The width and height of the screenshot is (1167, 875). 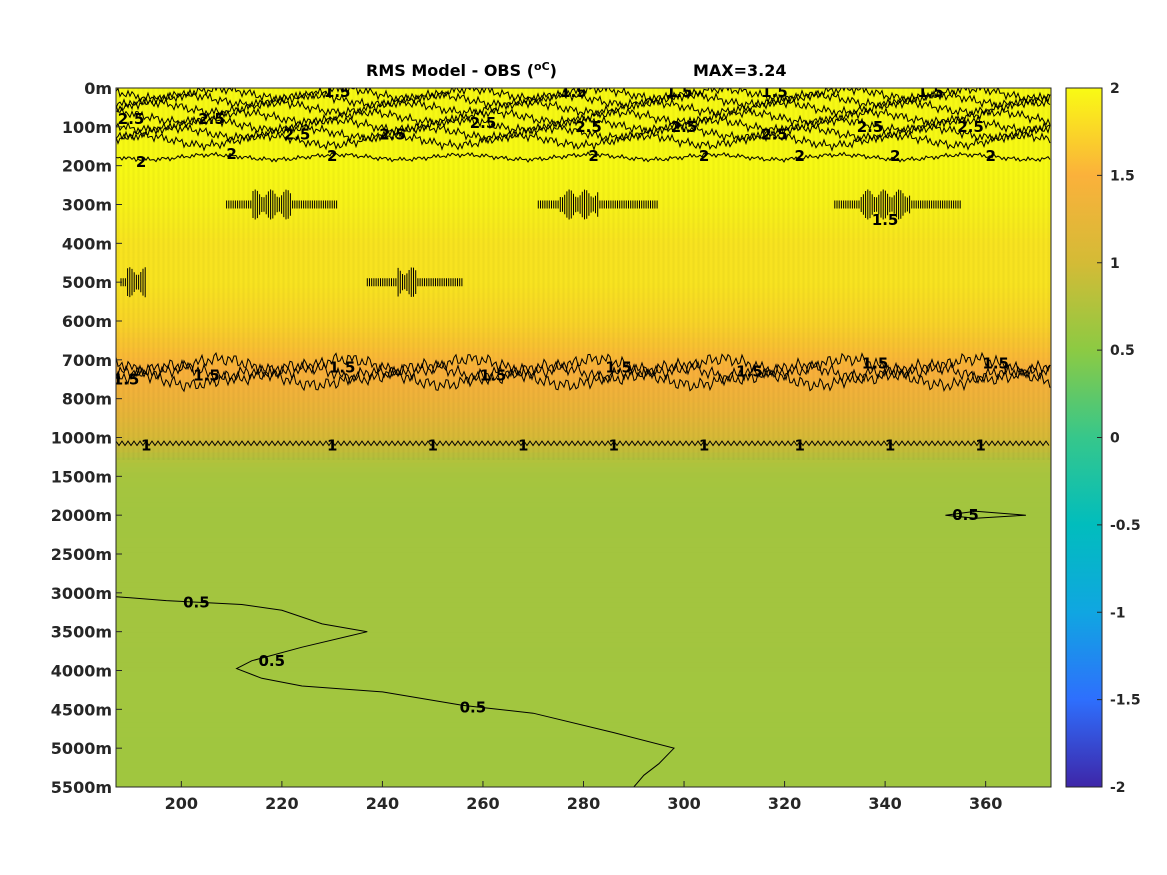 What do you see at coordinates (87, 321) in the screenshot?
I see `y-tick-label: 600m` at bounding box center [87, 321].